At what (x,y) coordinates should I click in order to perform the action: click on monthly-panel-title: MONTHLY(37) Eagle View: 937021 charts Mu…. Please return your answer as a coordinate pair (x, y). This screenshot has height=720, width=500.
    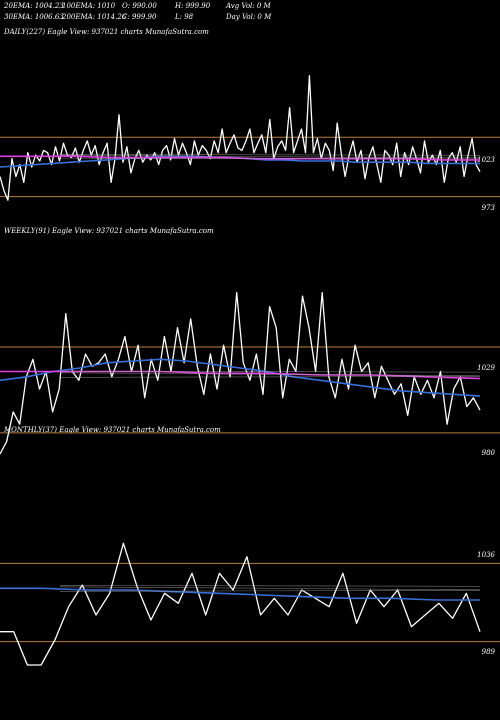
    Looking at the image, I should click on (112, 430).